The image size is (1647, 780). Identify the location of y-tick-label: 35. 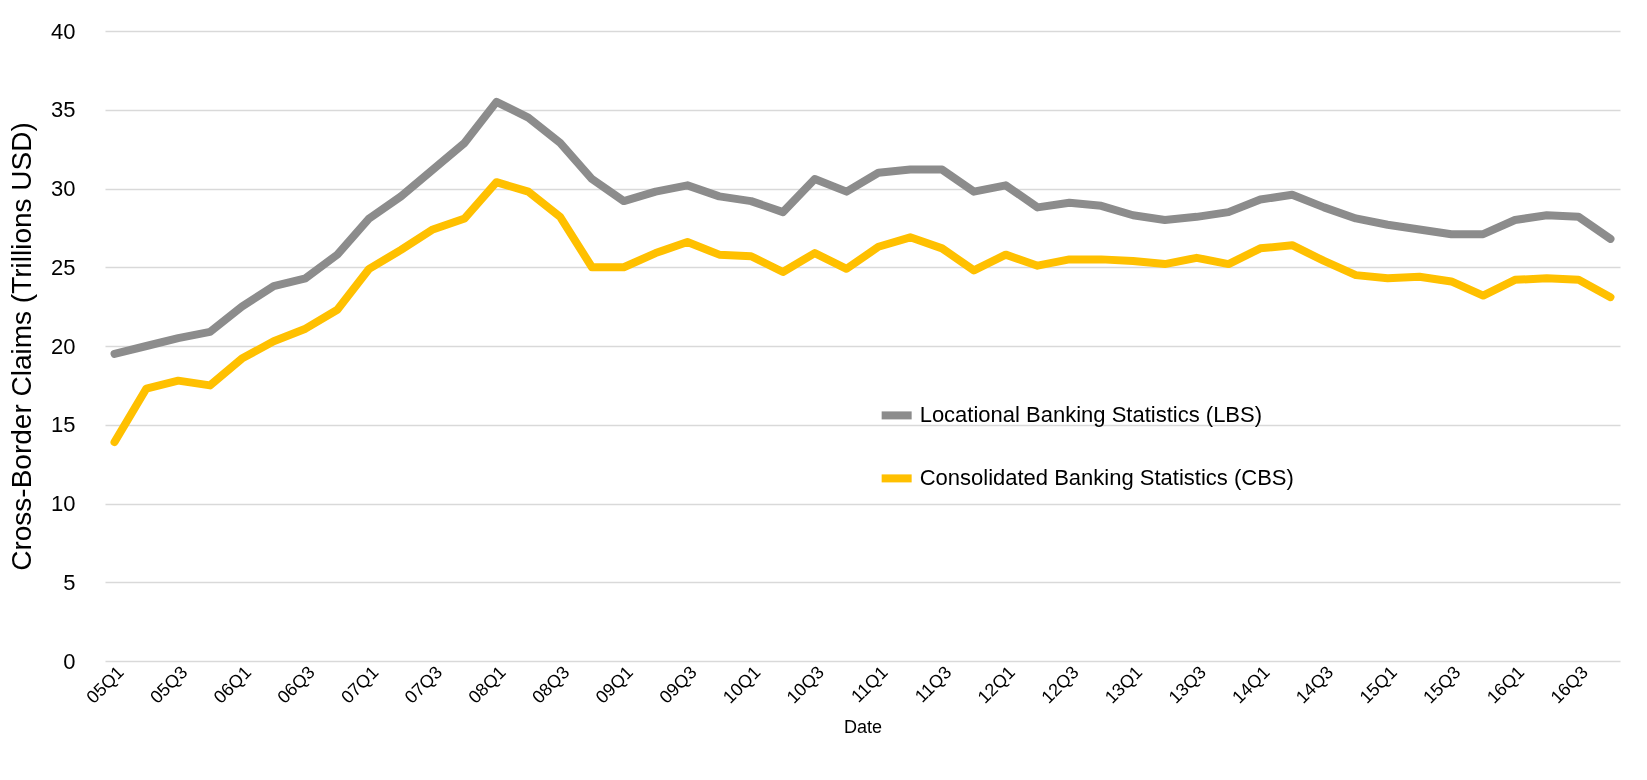
(63, 110).